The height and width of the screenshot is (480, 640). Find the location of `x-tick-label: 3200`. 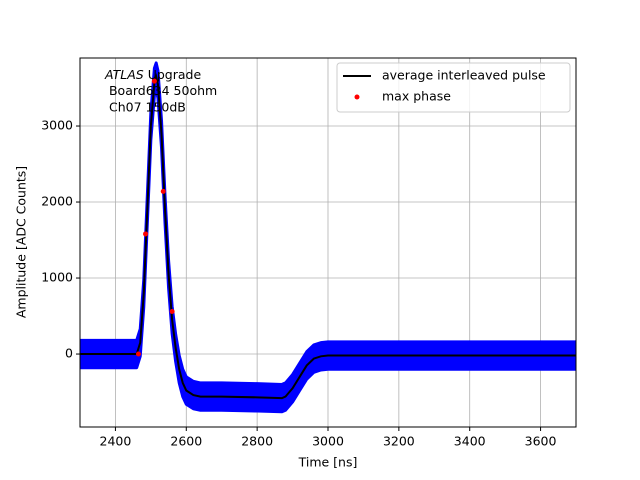

x-tick-label: 3200 is located at coordinates (399, 441).